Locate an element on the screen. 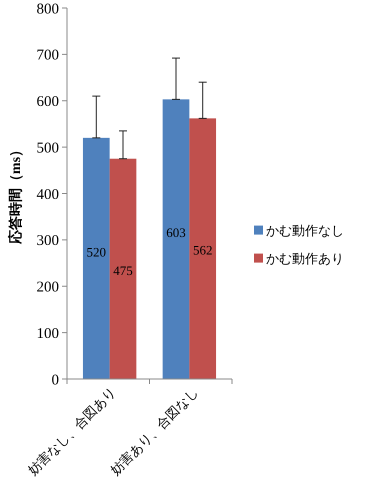  data-label: 562 is located at coordinates (202, 250).